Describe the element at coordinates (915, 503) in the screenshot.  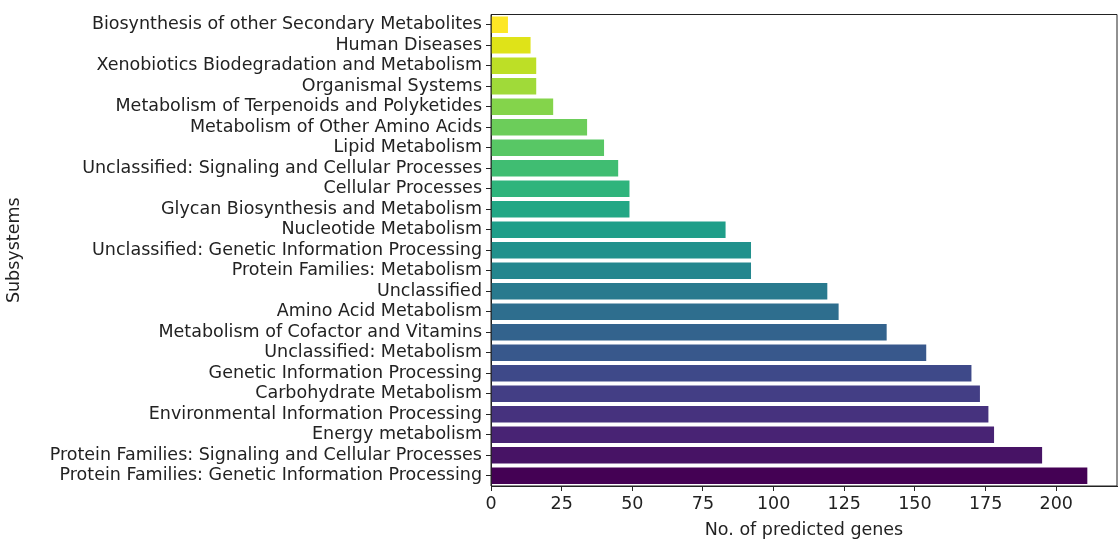
I see `x-tick-label: 150` at that location.